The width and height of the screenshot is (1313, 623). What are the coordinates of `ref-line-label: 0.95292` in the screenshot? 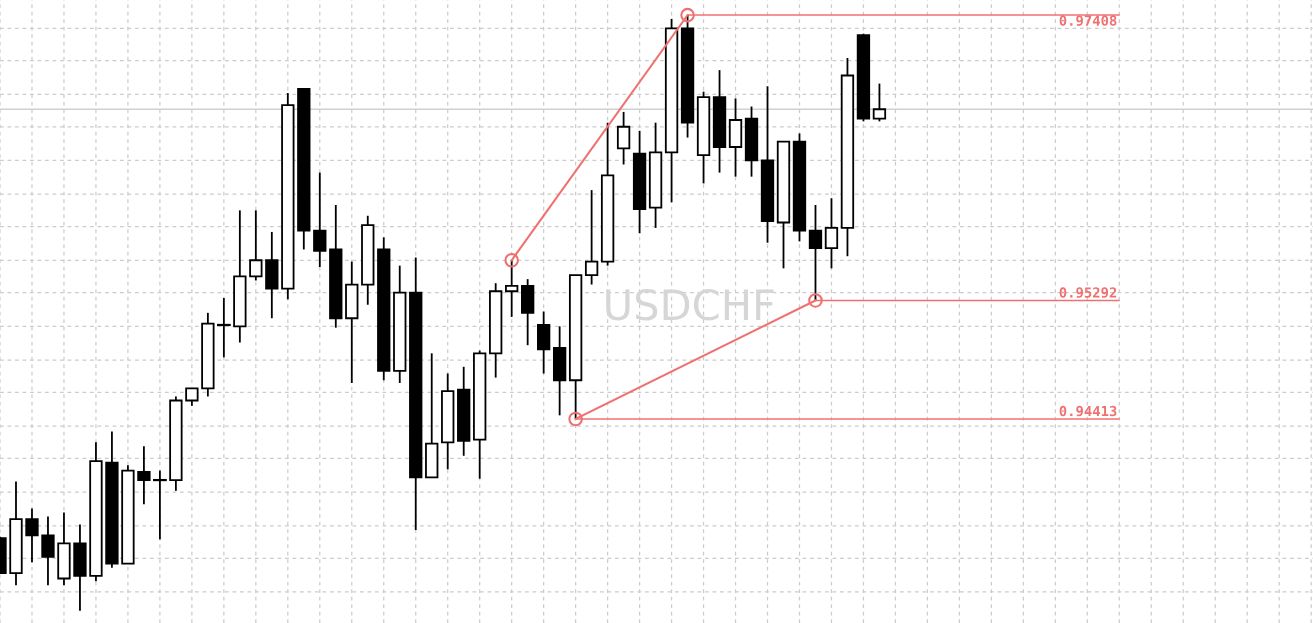 It's located at (1088, 292).